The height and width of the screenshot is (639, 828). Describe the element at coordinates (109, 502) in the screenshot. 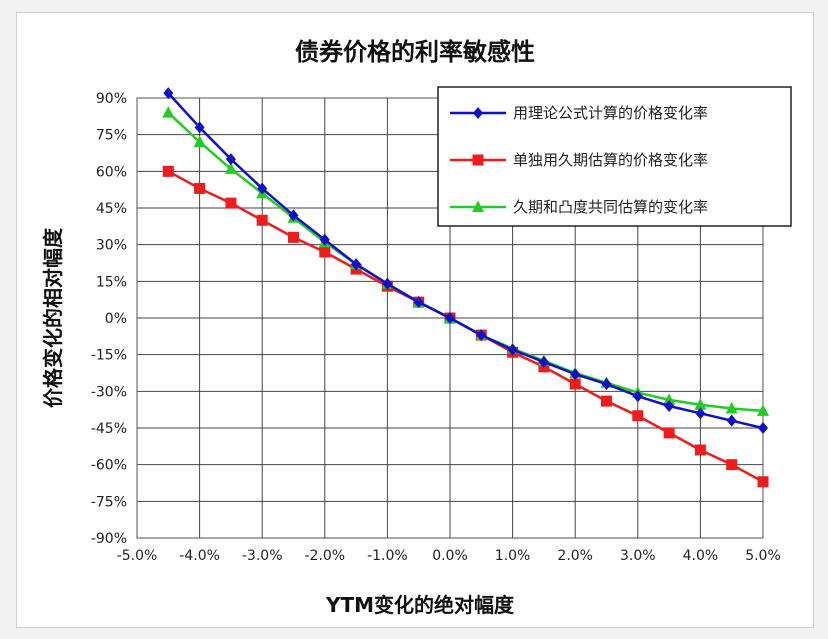

I see `y-tick-label: -75%` at that location.